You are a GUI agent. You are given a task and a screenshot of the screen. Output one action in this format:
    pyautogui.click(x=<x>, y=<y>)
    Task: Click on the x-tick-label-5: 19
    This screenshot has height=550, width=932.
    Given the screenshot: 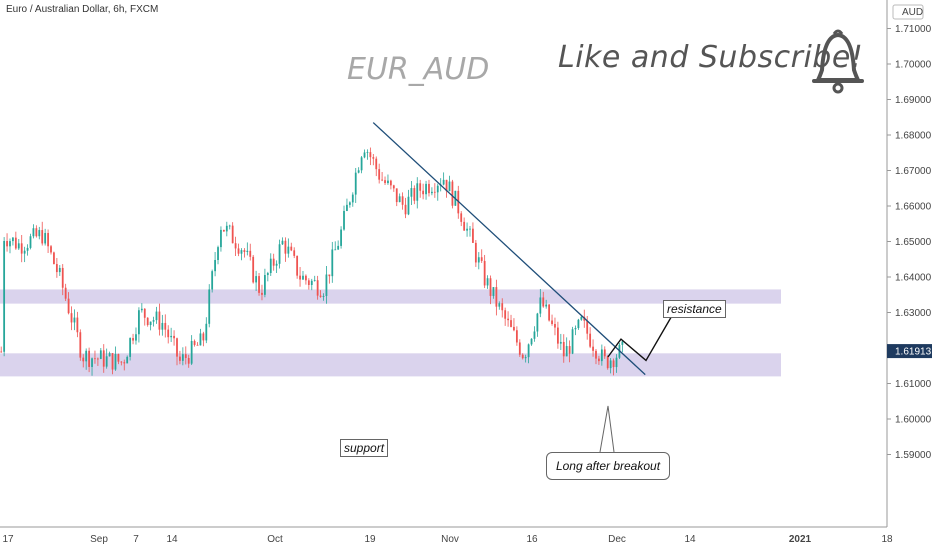 What is the action you would take?
    pyautogui.click(x=370, y=539)
    